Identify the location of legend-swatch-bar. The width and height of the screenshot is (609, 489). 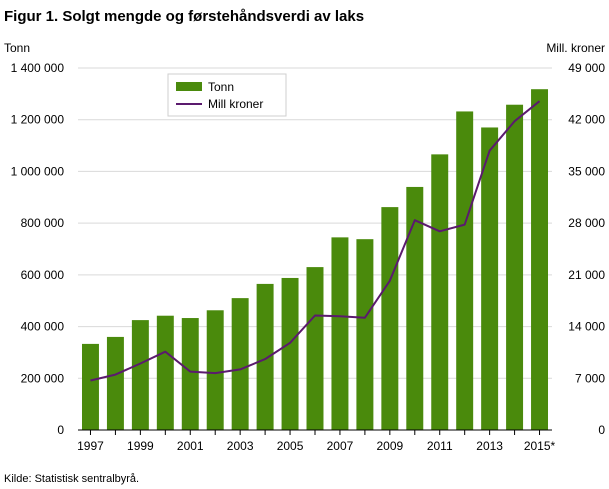
(189, 86).